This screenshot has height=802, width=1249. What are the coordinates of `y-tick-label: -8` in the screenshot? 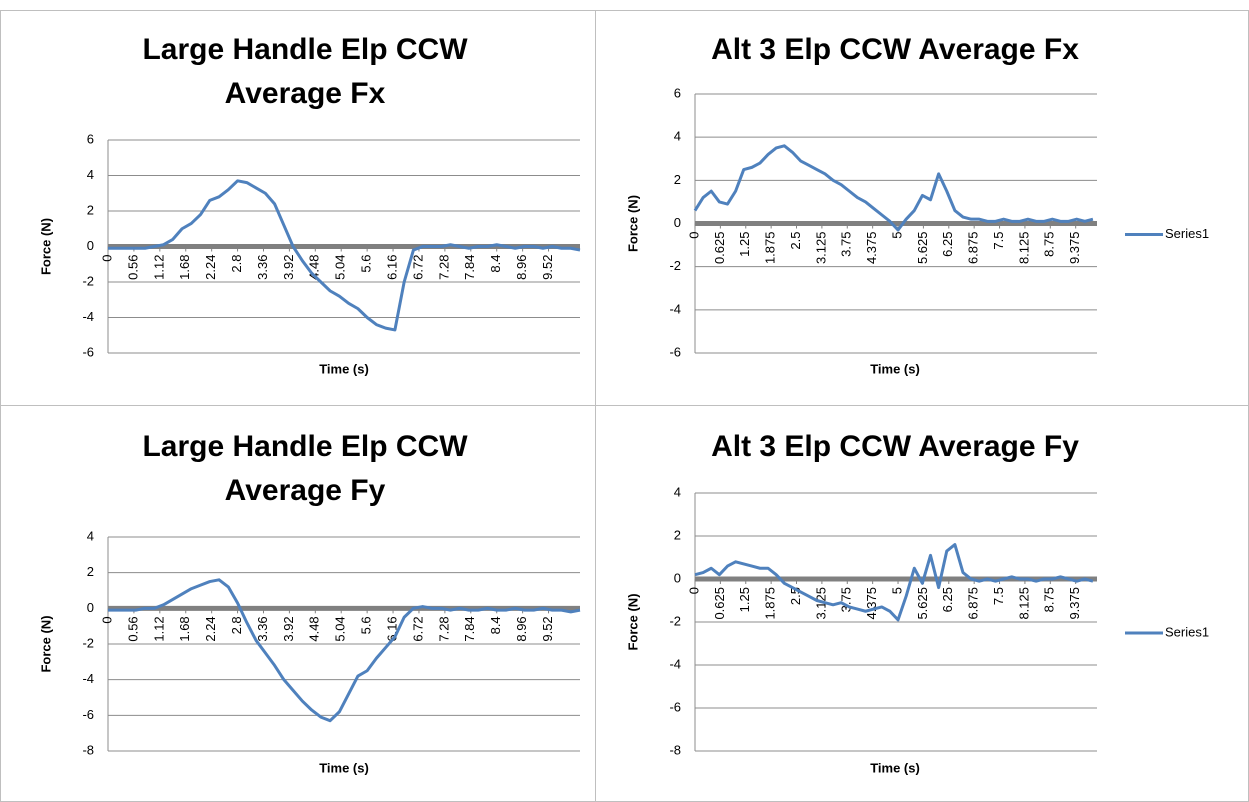 It's located at (88, 749).